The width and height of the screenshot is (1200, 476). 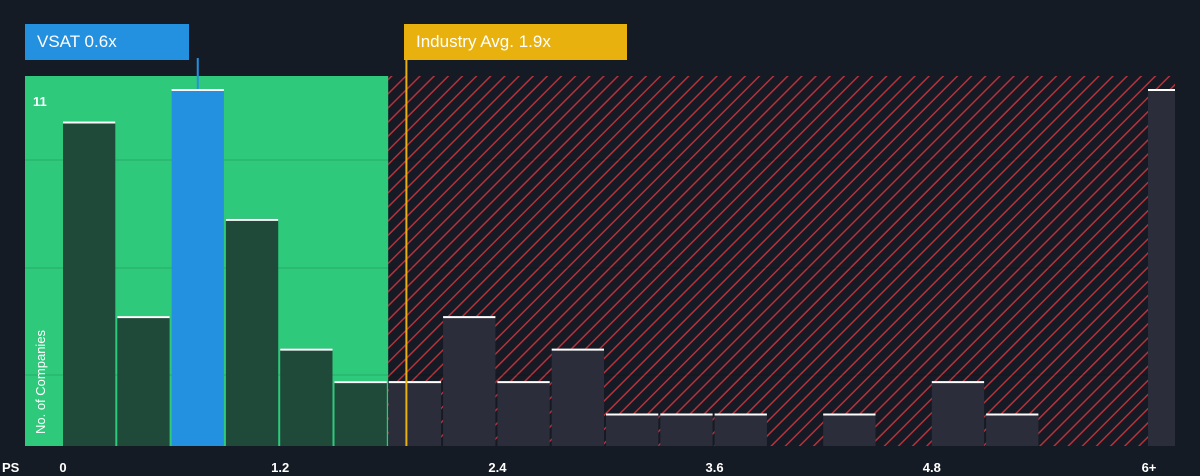 What do you see at coordinates (40, 101) in the screenshot?
I see `y-max-label: 11` at bounding box center [40, 101].